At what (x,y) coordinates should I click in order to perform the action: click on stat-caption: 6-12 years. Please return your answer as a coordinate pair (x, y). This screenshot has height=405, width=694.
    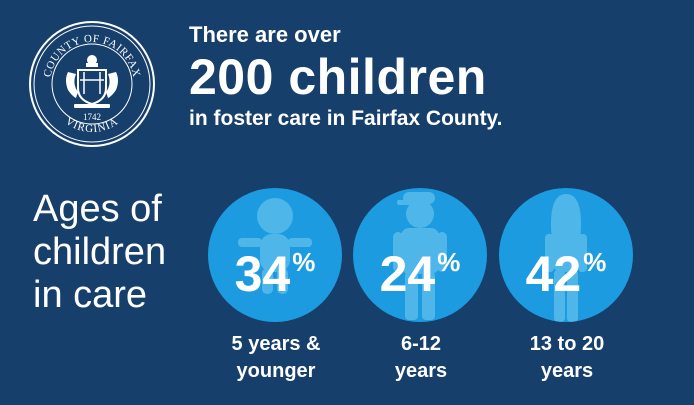
    Looking at the image, I should click on (421, 358).